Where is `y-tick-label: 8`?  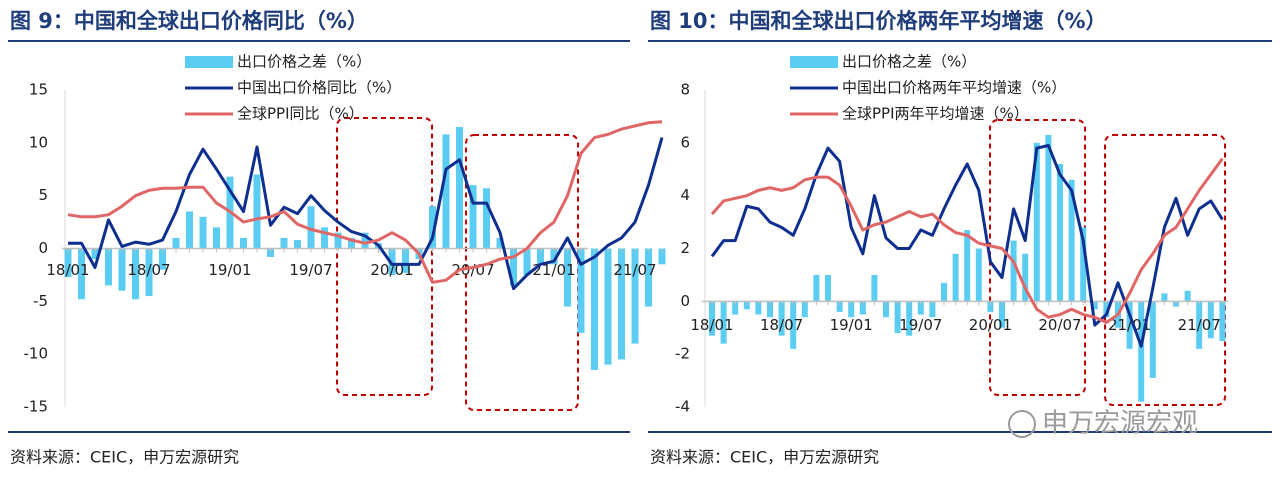 y-tick-label: 8 is located at coordinates (685, 90).